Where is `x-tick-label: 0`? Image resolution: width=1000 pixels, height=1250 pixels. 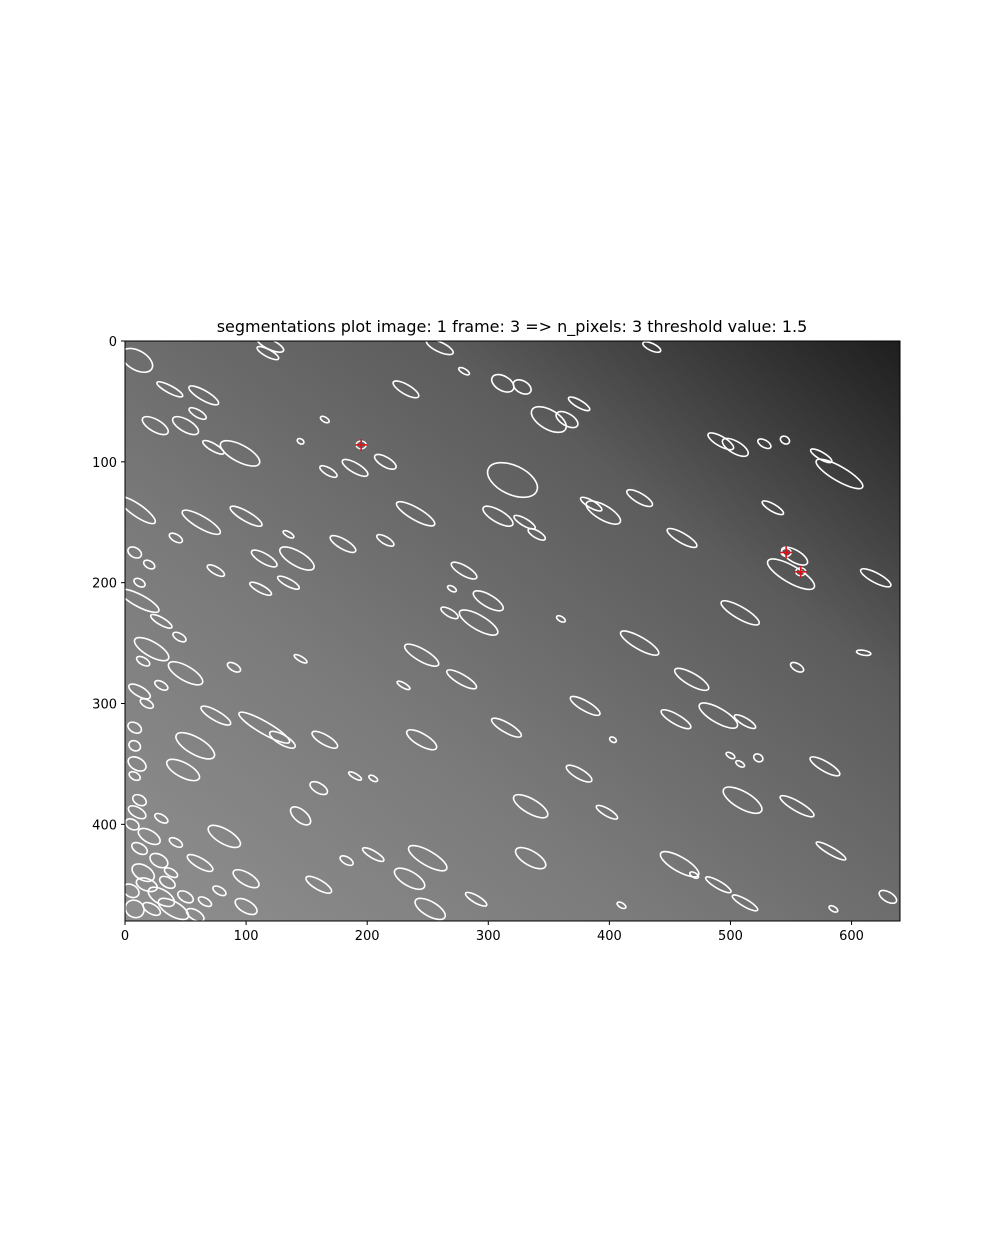
x-tick-label: 0 is located at coordinates (125, 936).